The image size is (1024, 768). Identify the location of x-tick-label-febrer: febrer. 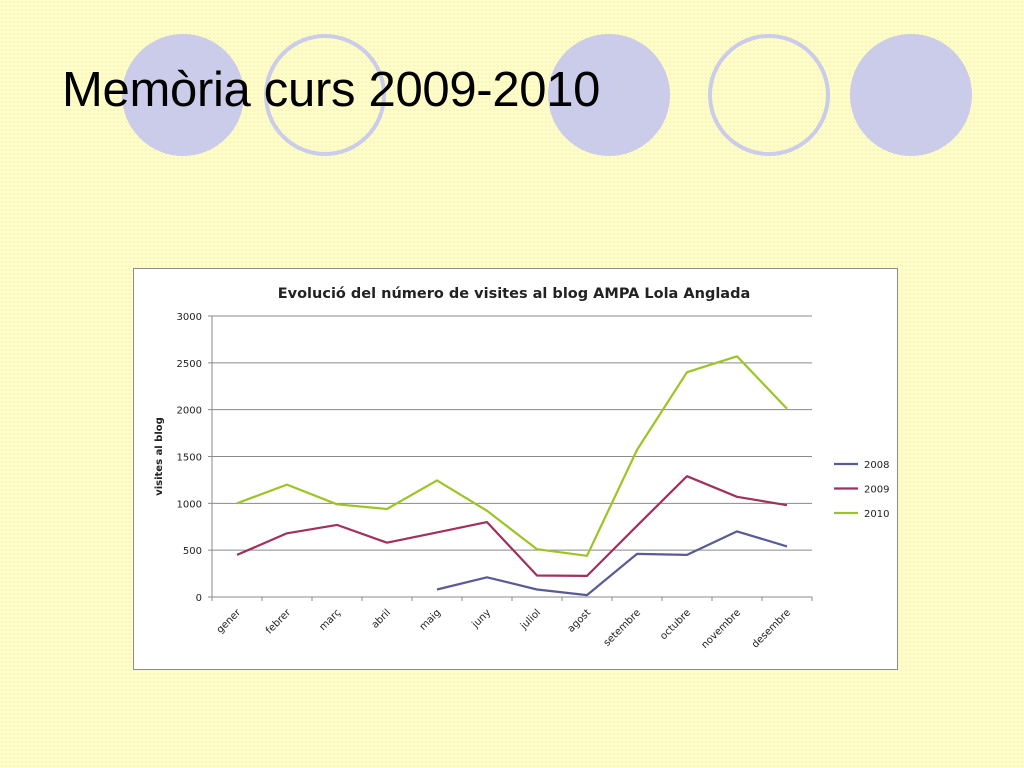
(279, 622).